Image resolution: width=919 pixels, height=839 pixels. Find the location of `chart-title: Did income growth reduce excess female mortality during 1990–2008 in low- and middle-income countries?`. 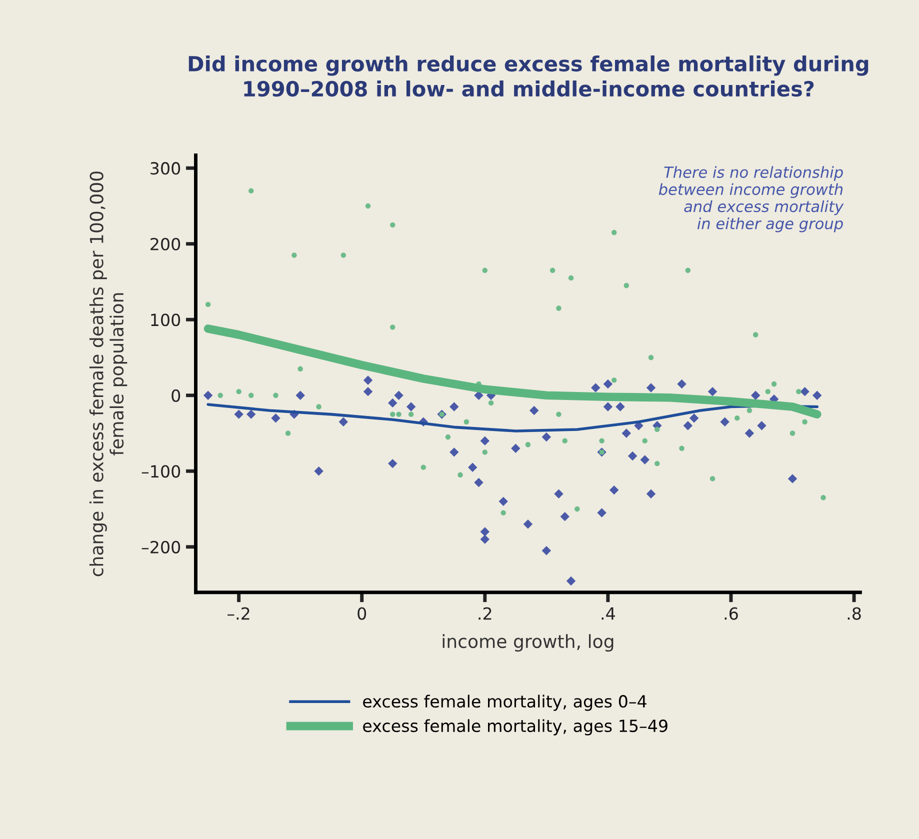

chart-title: Did income growth reduce excess female mortality during 1990–2008 in low- and middle-income countries? is located at coordinates (528, 76).